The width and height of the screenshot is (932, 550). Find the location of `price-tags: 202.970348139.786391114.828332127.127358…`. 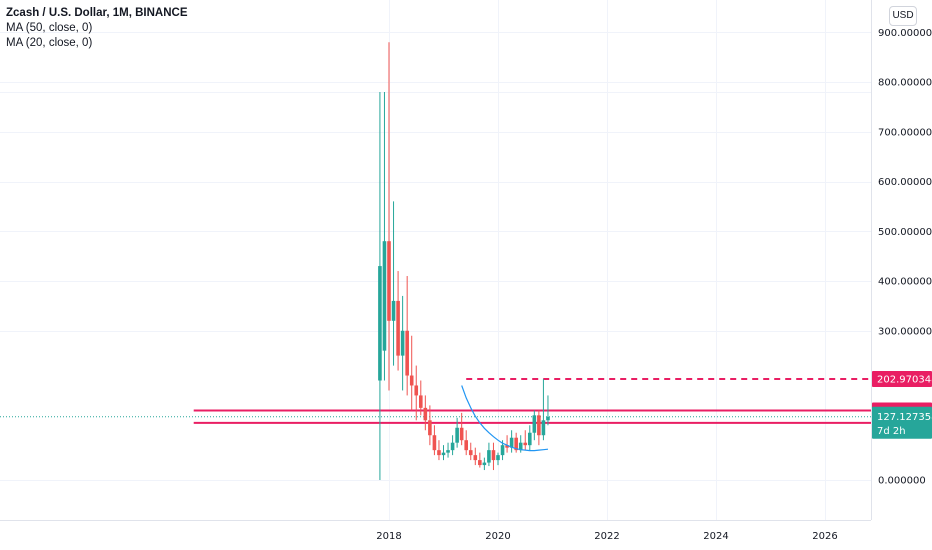

price-tags: 202.970348139.786391114.828332127.127358… is located at coordinates (902, 405).